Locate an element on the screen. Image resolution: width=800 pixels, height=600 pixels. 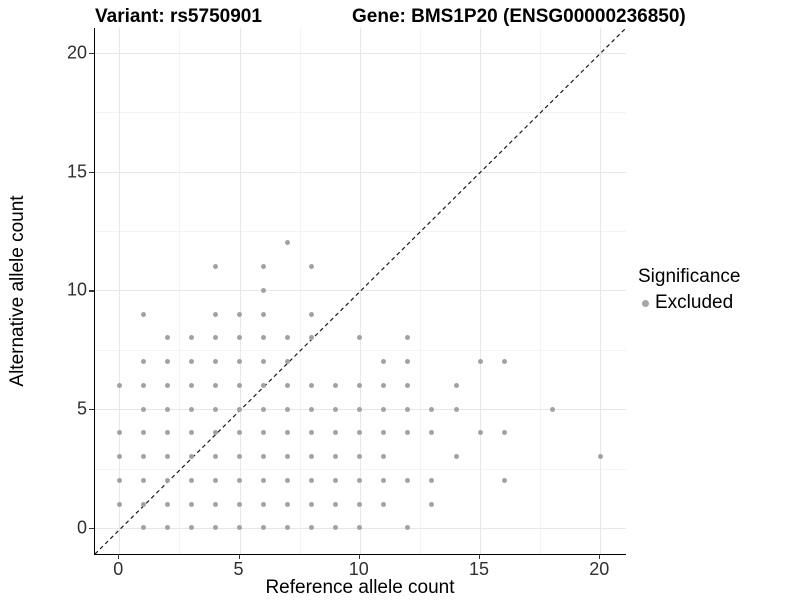
y-tick-label: 5 is located at coordinates (81, 408).